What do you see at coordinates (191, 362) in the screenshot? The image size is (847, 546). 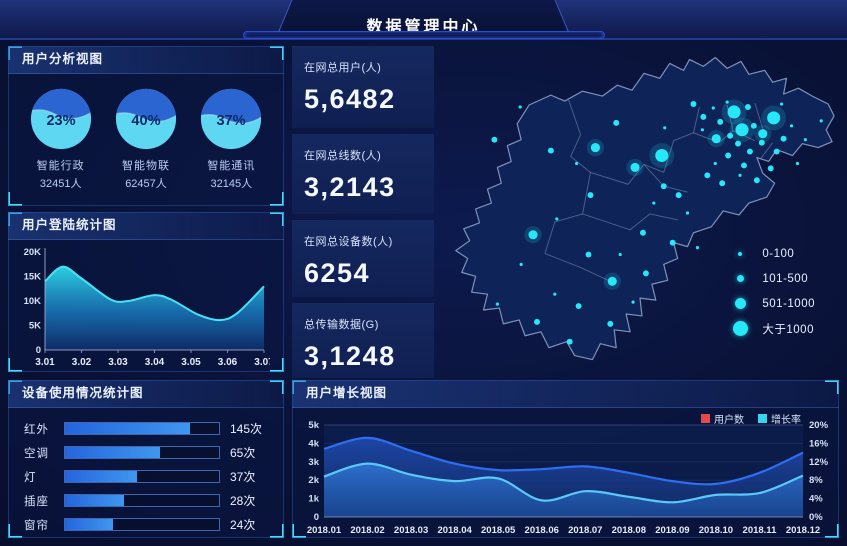 I see `svg-text: 3.05` at bounding box center [191, 362].